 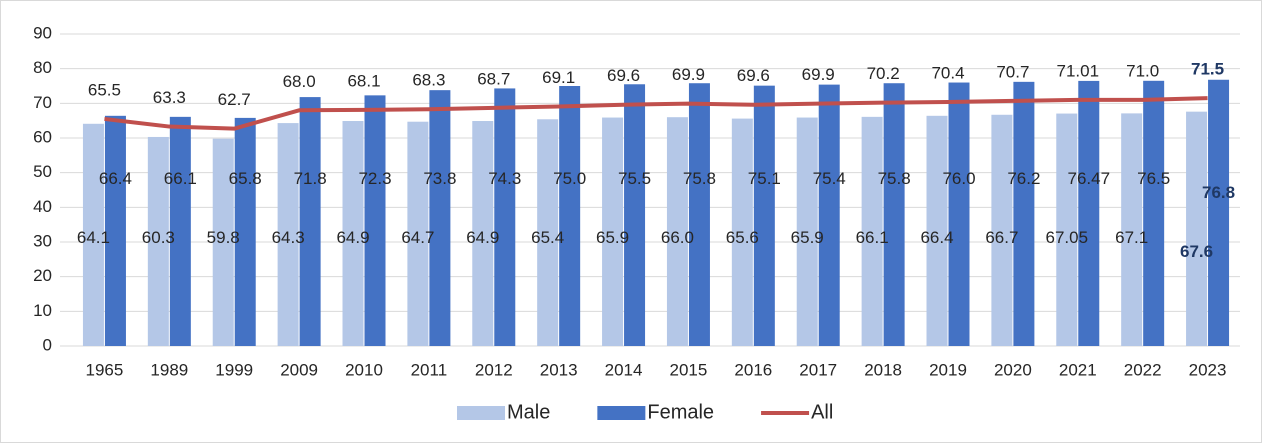 I want to click on x-tick-label: 2009, so click(x=299, y=369).